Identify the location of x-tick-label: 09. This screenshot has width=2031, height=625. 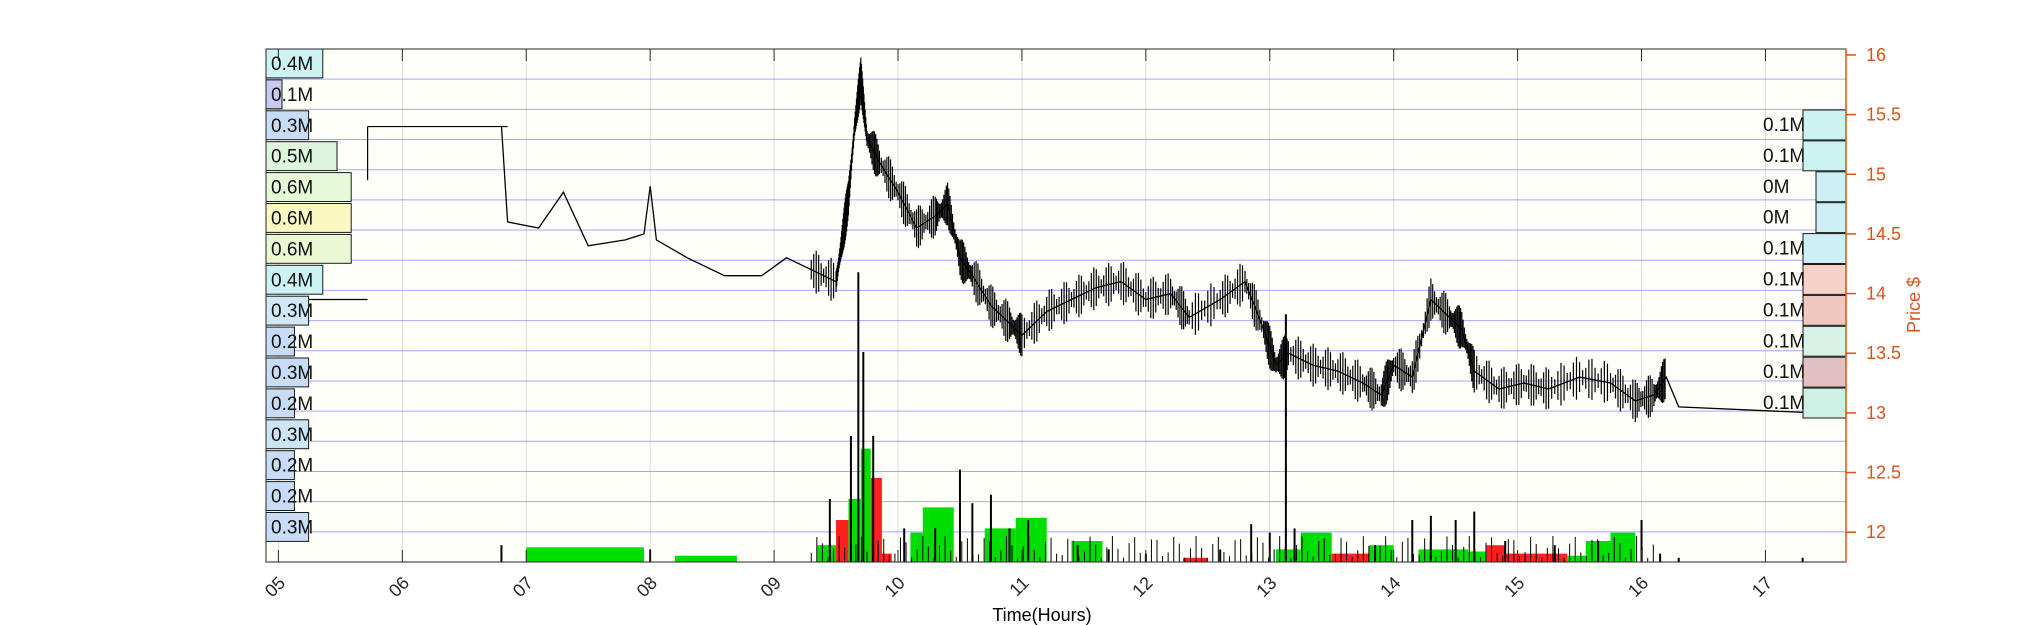
(771, 587).